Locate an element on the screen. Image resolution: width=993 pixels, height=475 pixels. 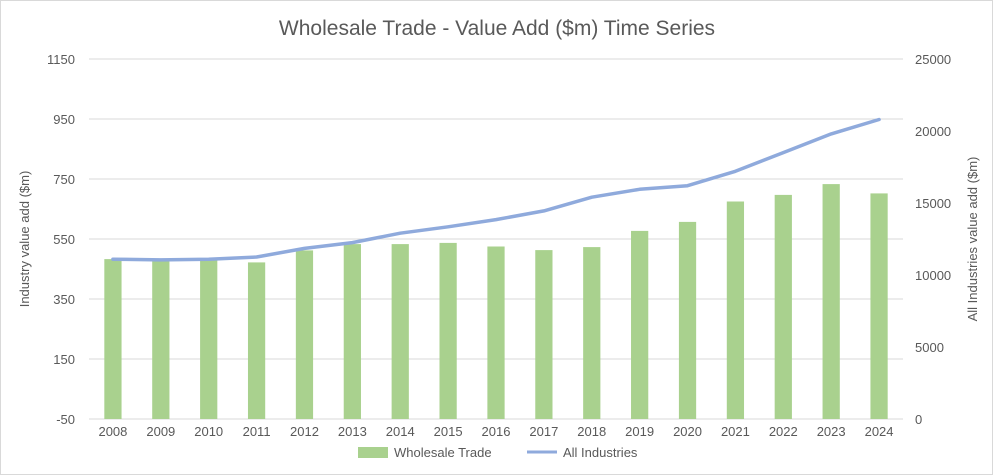
x-tick-label: 2023 is located at coordinates (831, 431).